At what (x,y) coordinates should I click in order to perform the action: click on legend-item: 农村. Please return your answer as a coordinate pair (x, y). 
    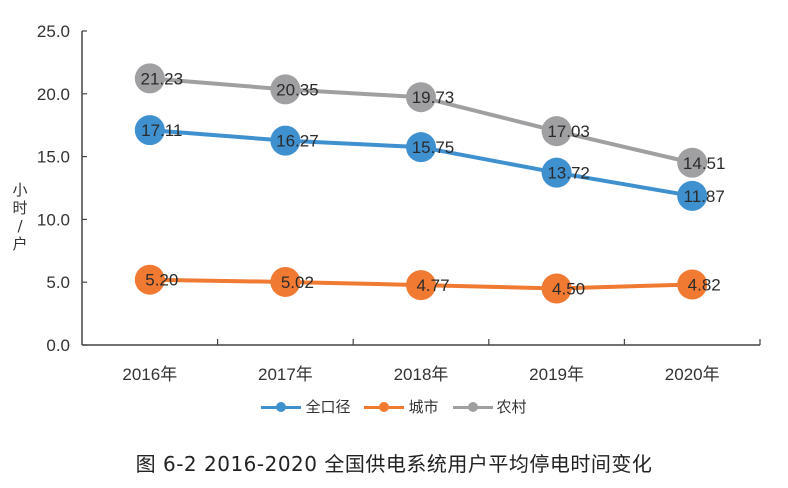
    Looking at the image, I should click on (489, 406).